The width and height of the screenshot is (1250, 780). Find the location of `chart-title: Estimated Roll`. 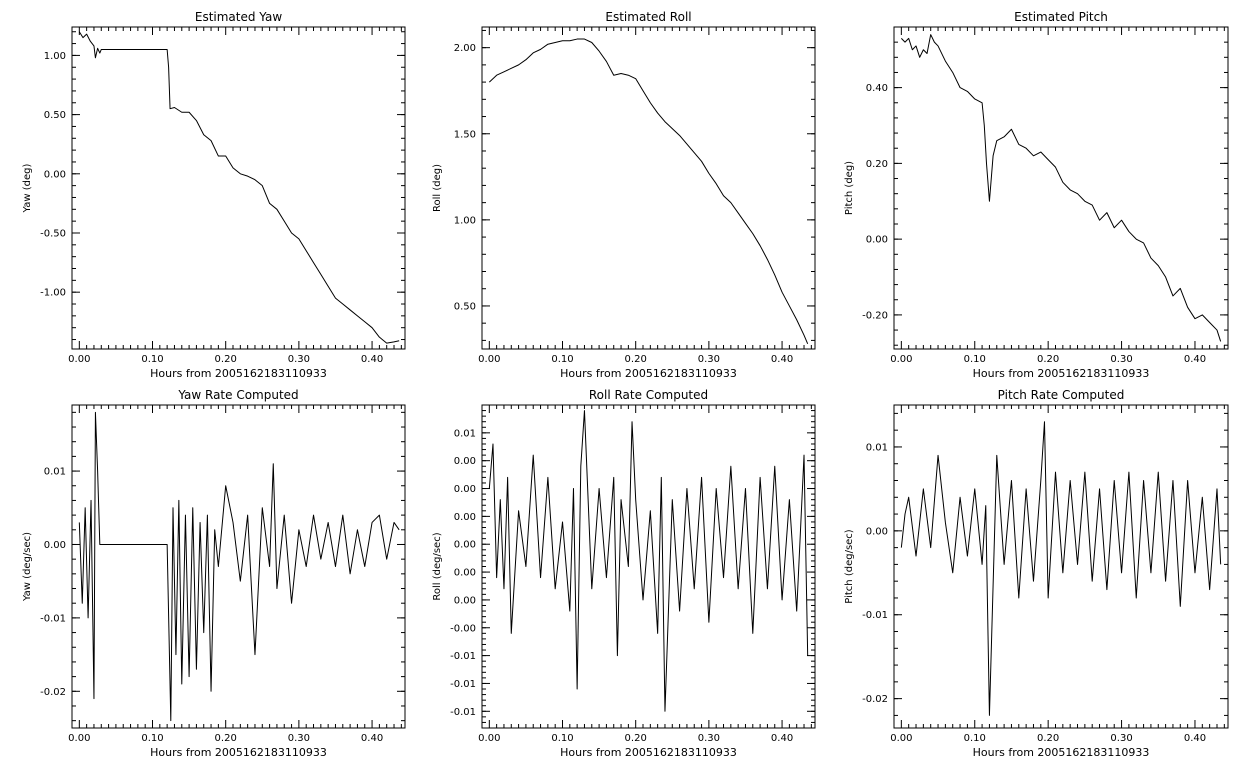

chart-title: Estimated Roll is located at coordinates (648, 17).